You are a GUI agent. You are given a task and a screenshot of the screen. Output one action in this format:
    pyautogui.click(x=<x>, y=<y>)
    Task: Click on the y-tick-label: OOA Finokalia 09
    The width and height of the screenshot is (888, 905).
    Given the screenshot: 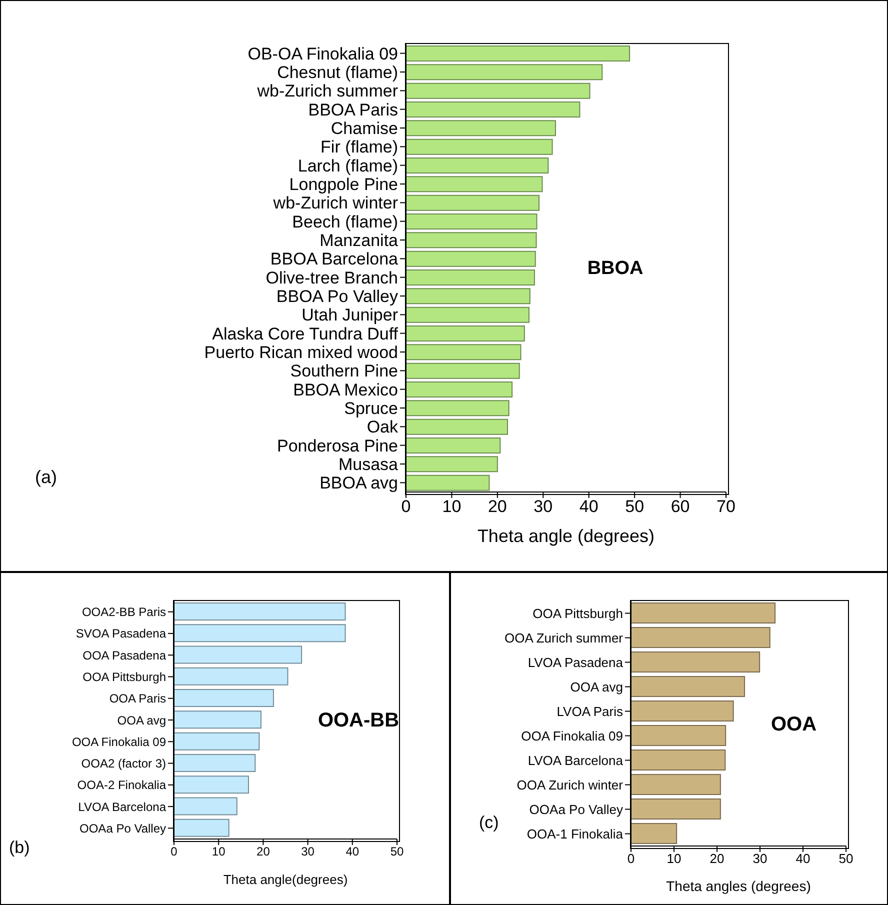 What is the action you would take?
    pyautogui.click(x=572, y=736)
    